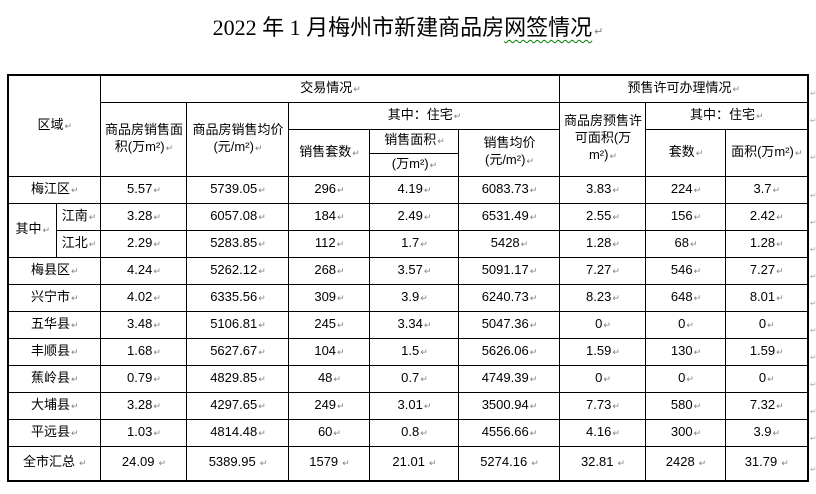  I want to click on value-cell: 5283.85↵, so click(238, 243).